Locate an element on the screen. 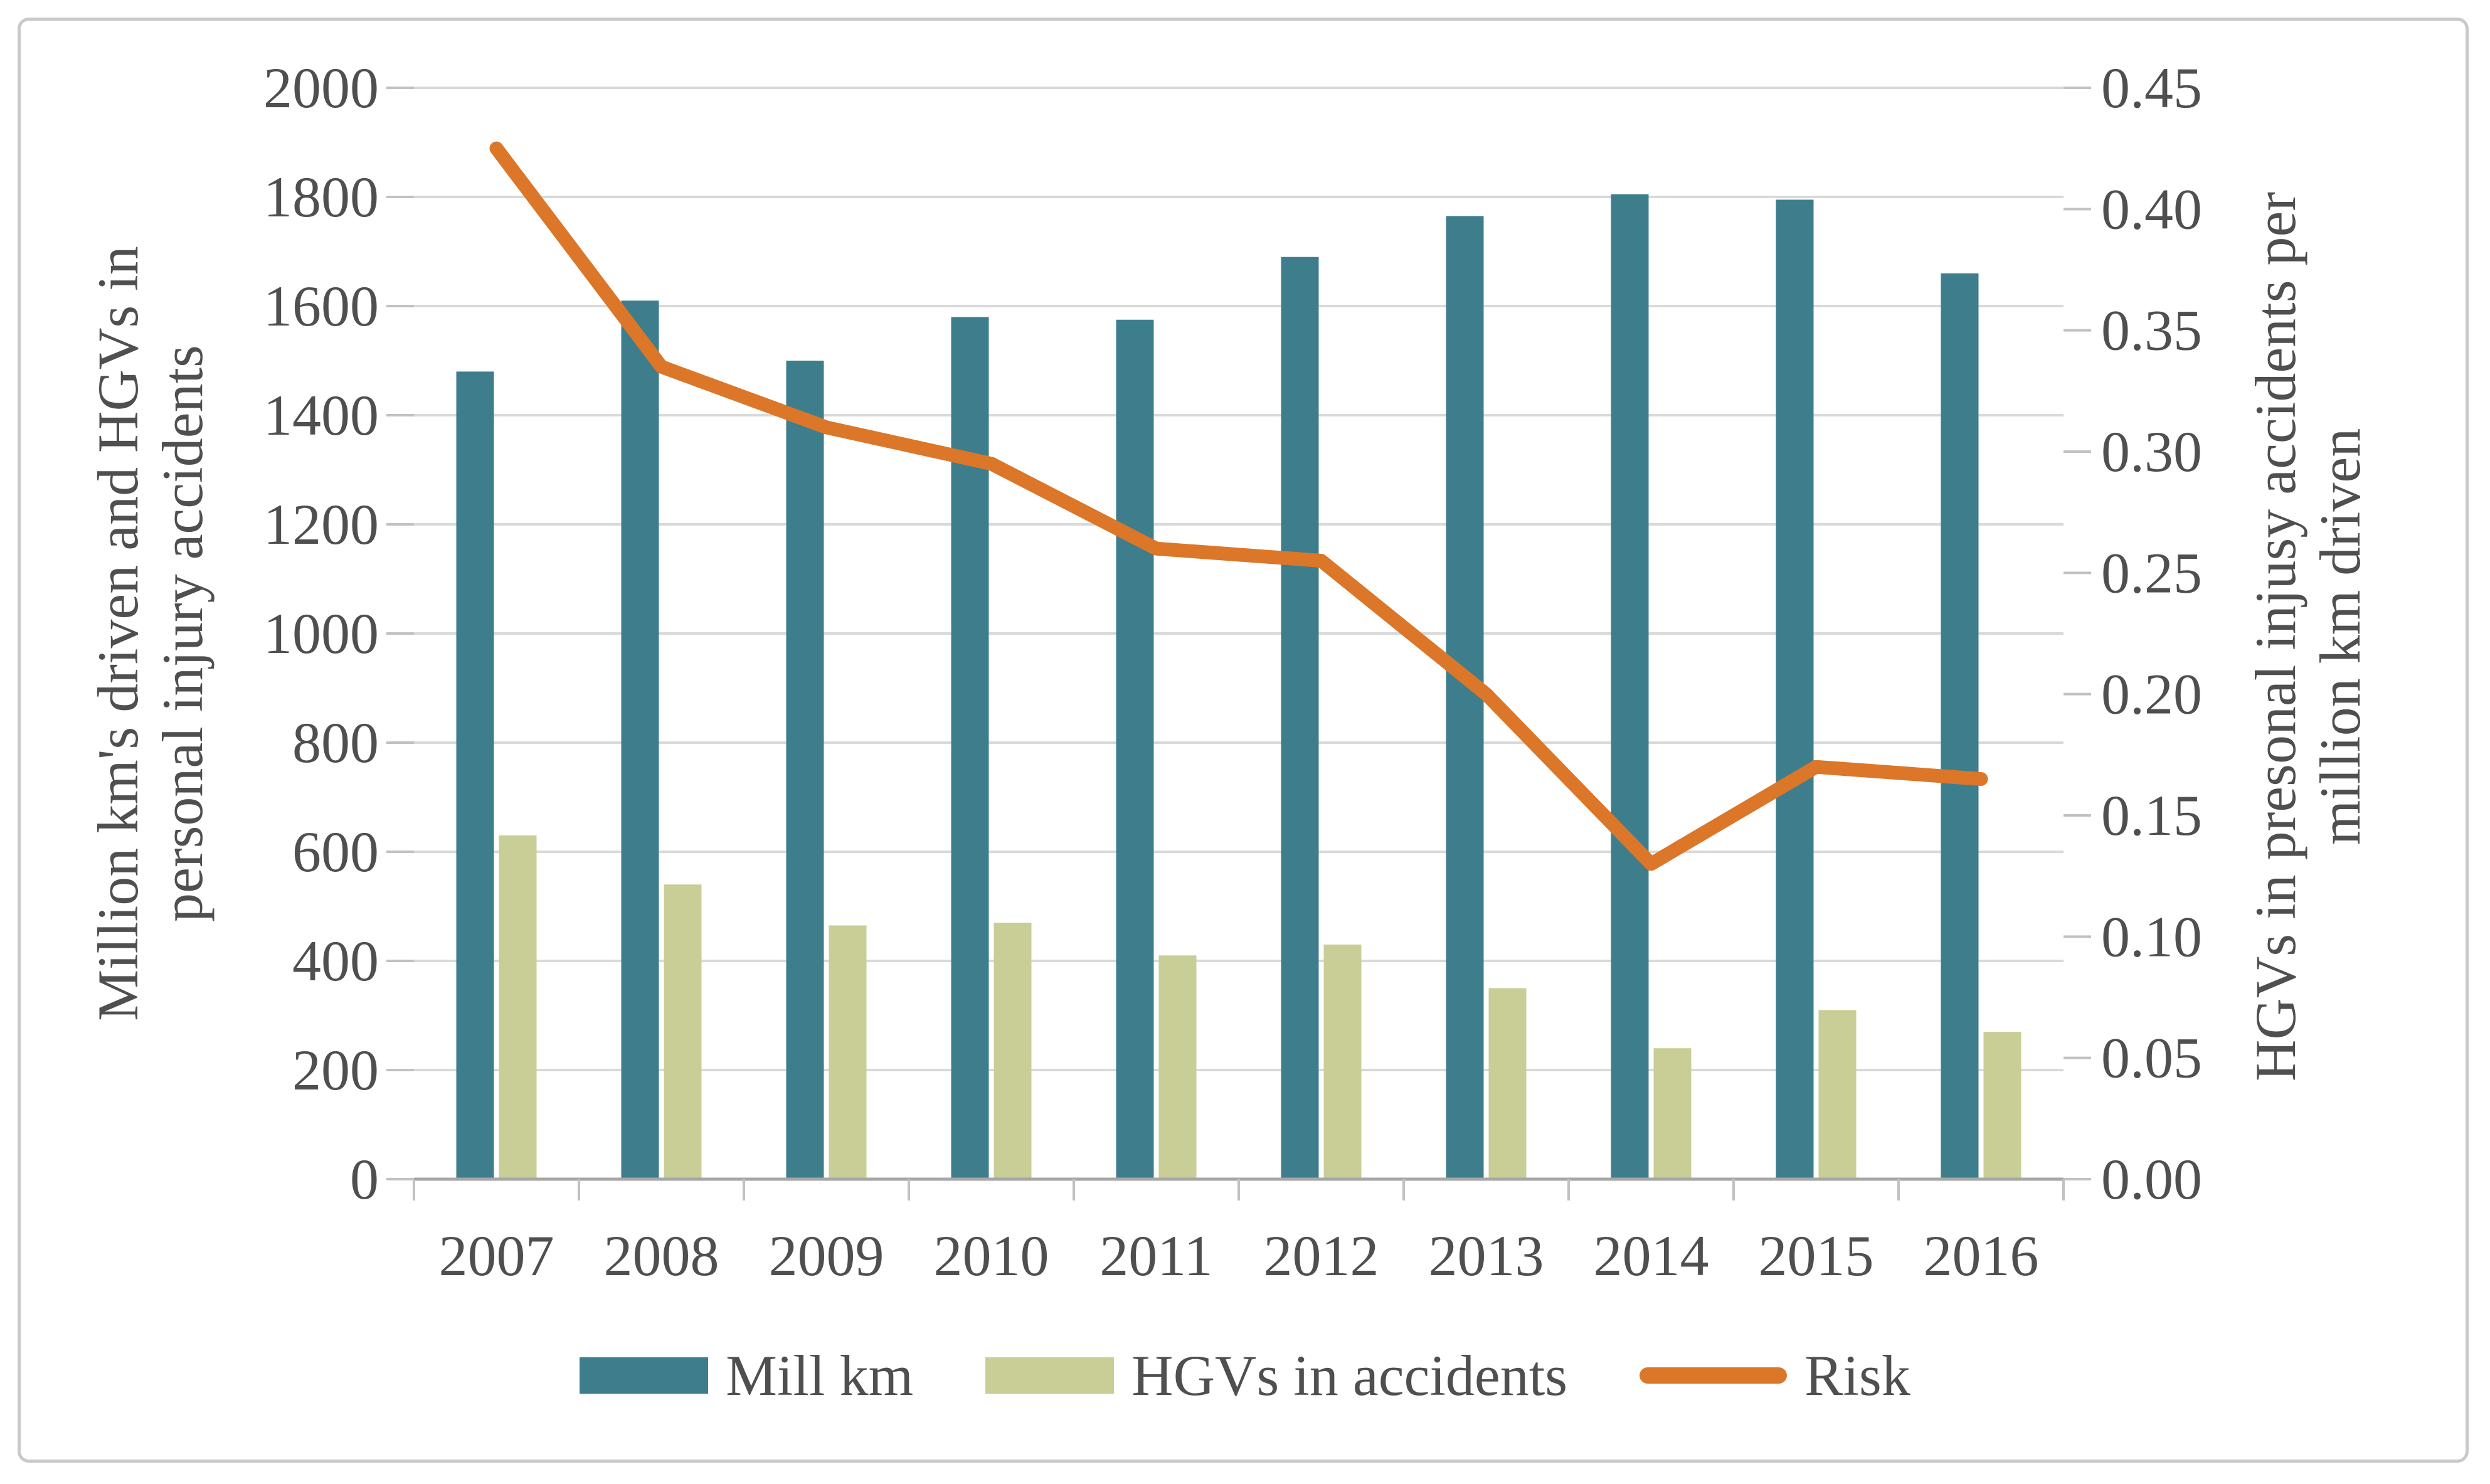  left-axis-tick-label: 1400 is located at coordinates (321, 415).